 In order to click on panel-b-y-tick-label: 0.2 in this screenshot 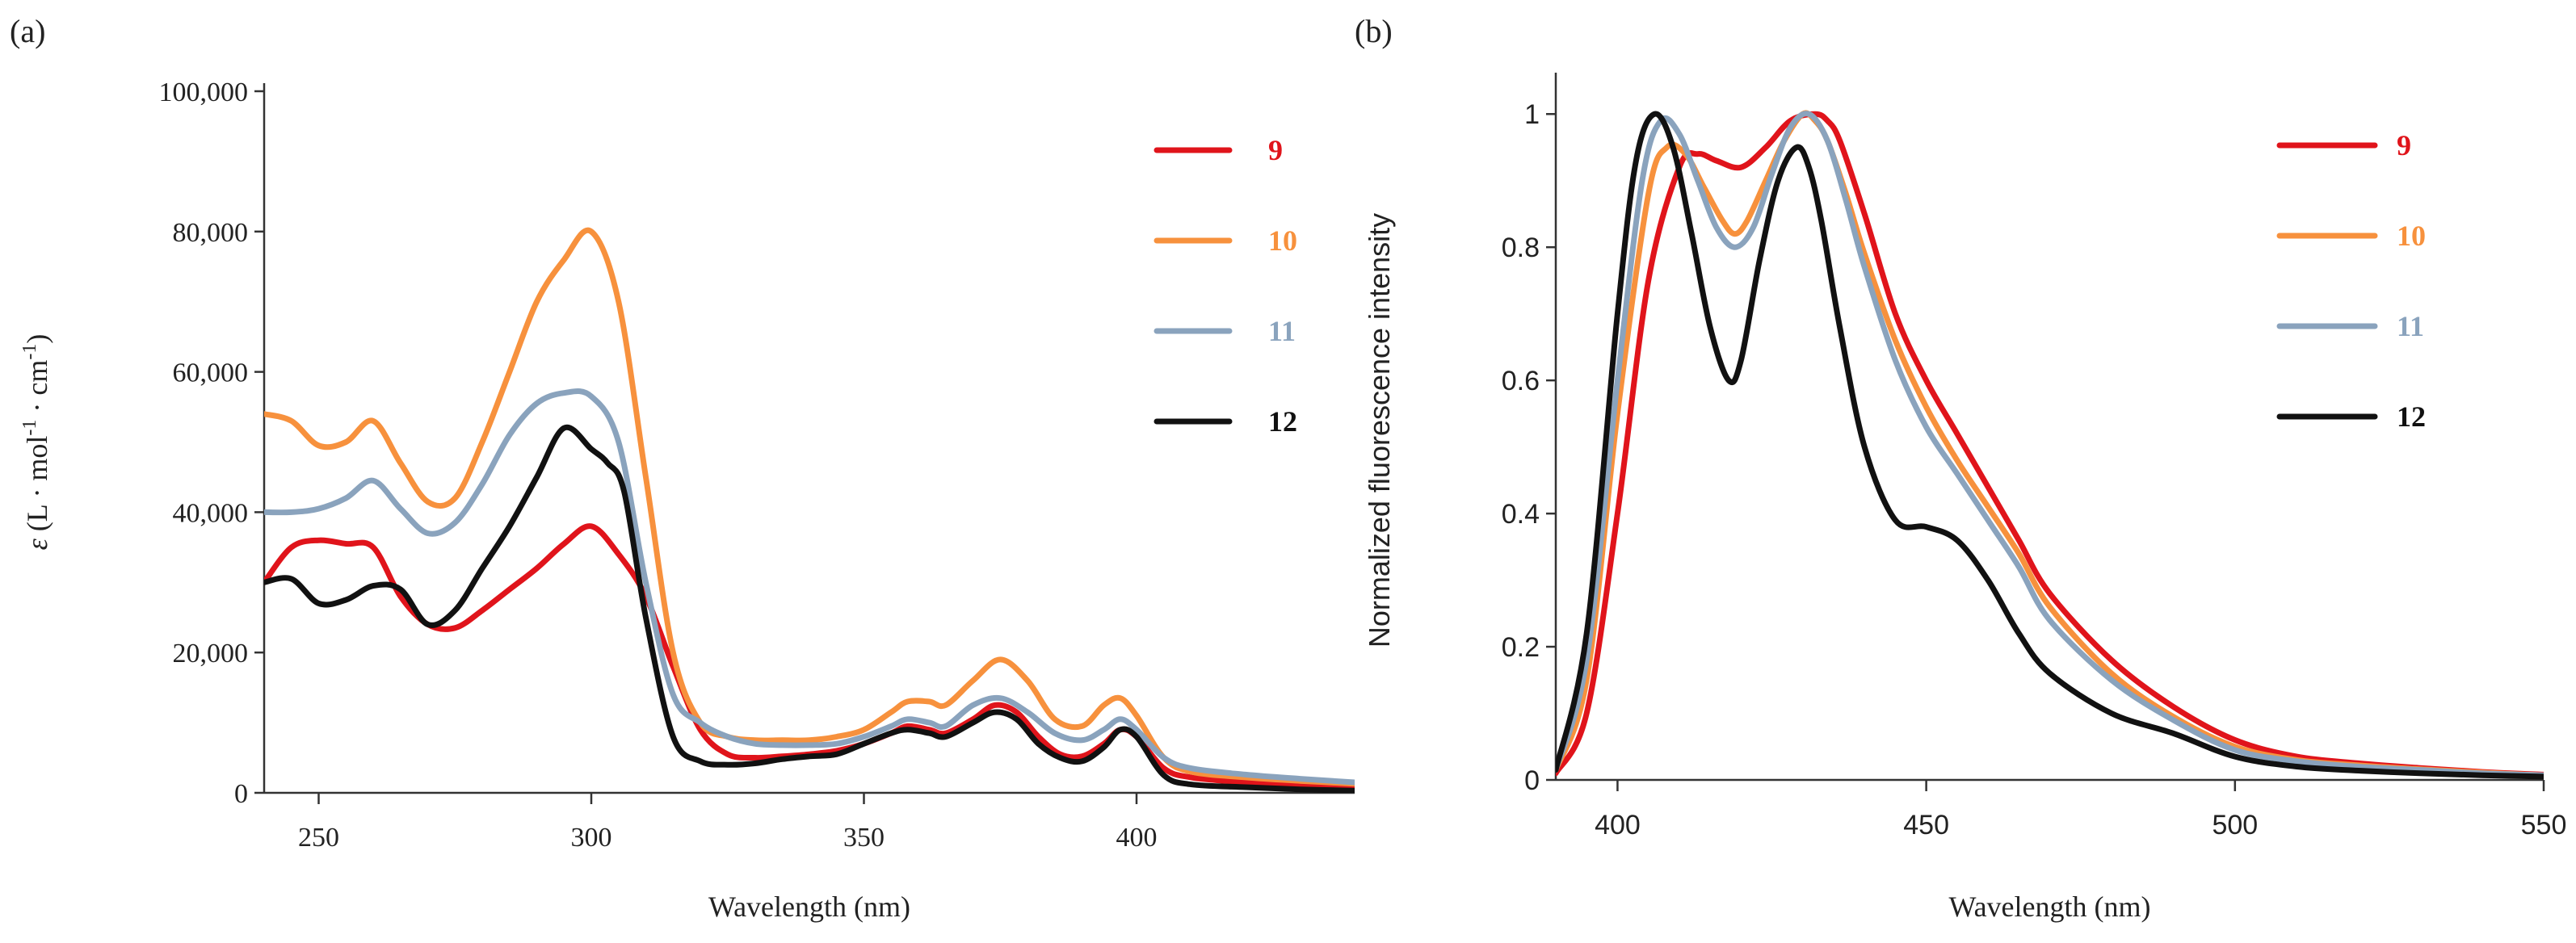, I will do `click(1521, 647)`.